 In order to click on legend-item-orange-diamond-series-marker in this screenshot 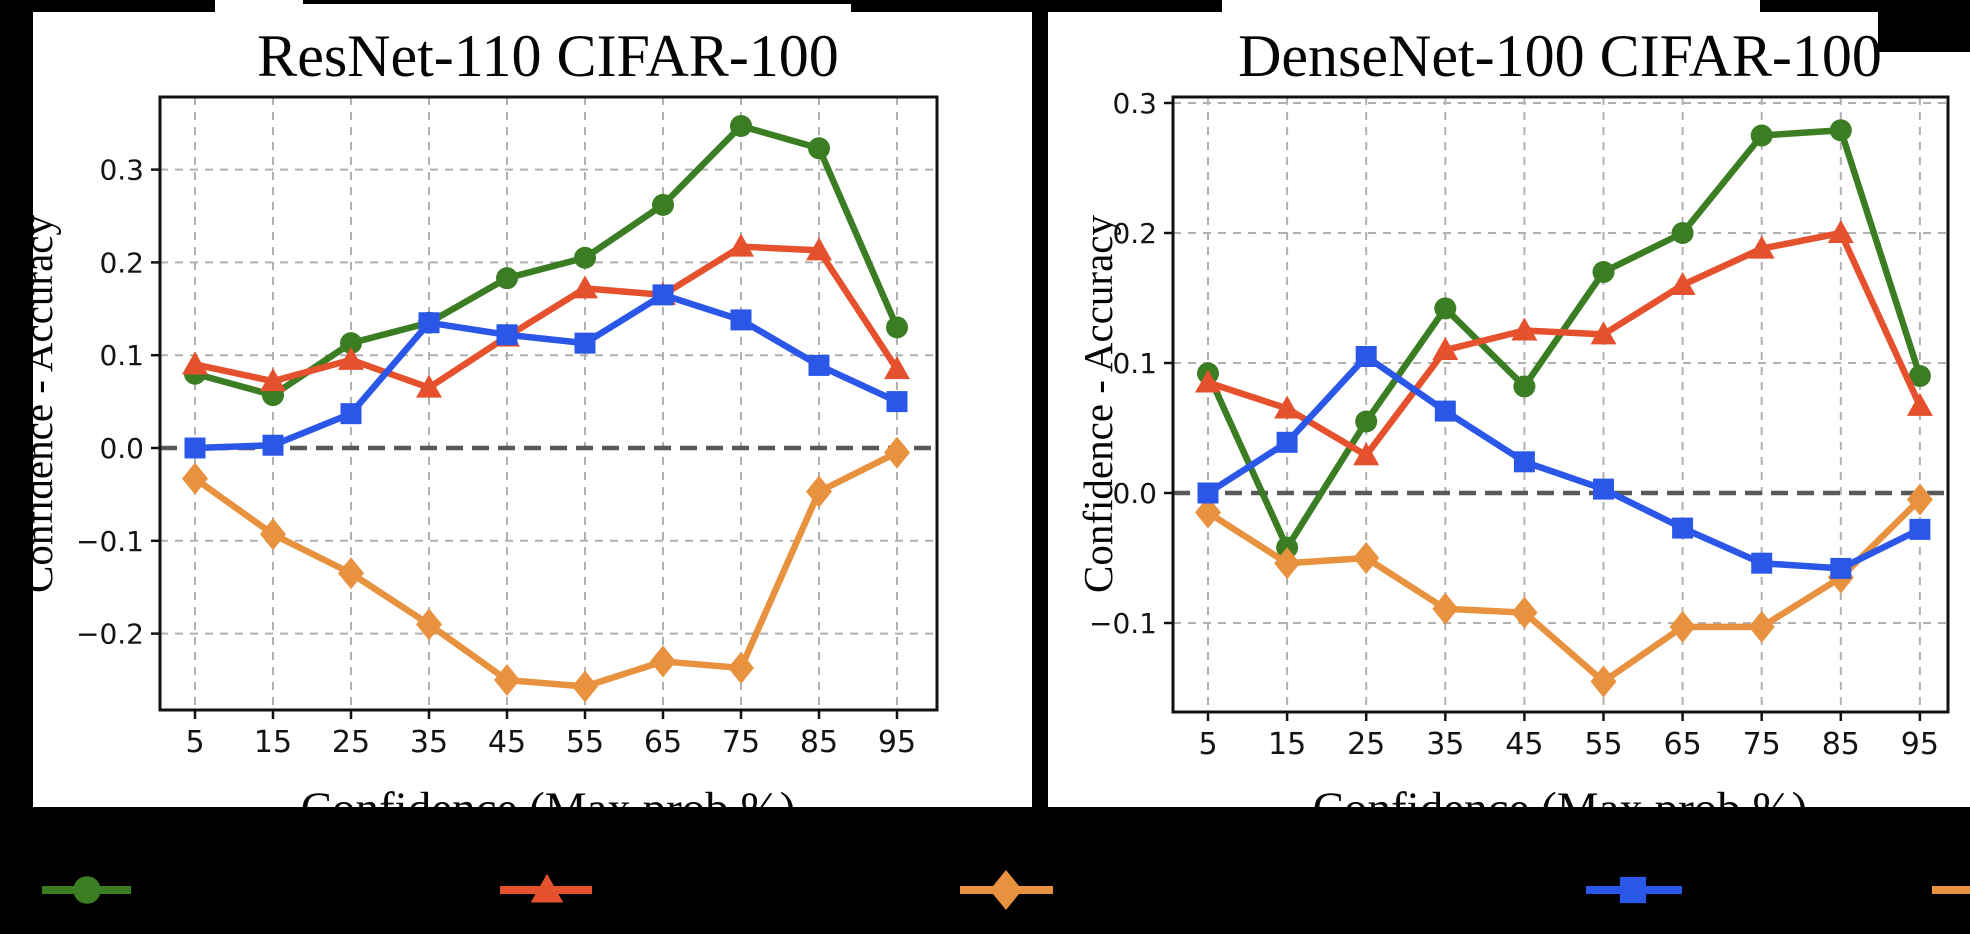, I will do `click(1006, 890)`.